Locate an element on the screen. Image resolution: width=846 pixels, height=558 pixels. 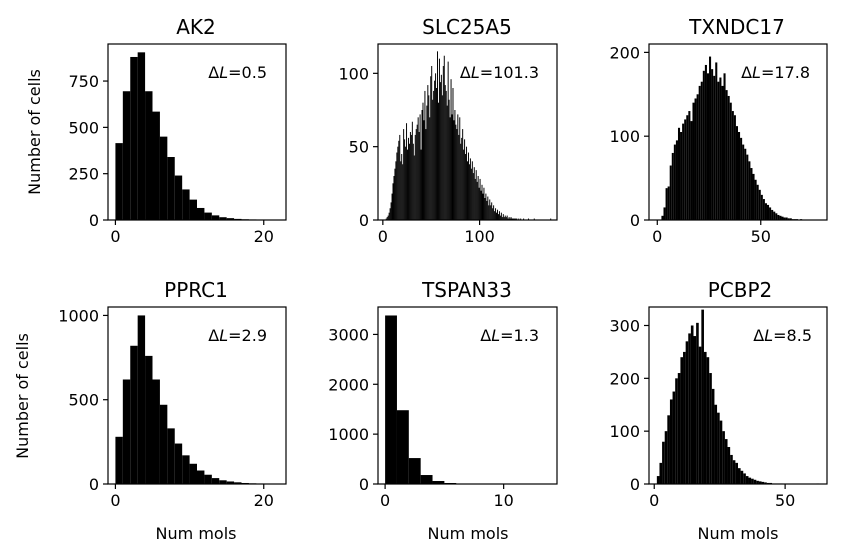
axes: 0 20 0 500 1000 is located at coordinates (172, 408).